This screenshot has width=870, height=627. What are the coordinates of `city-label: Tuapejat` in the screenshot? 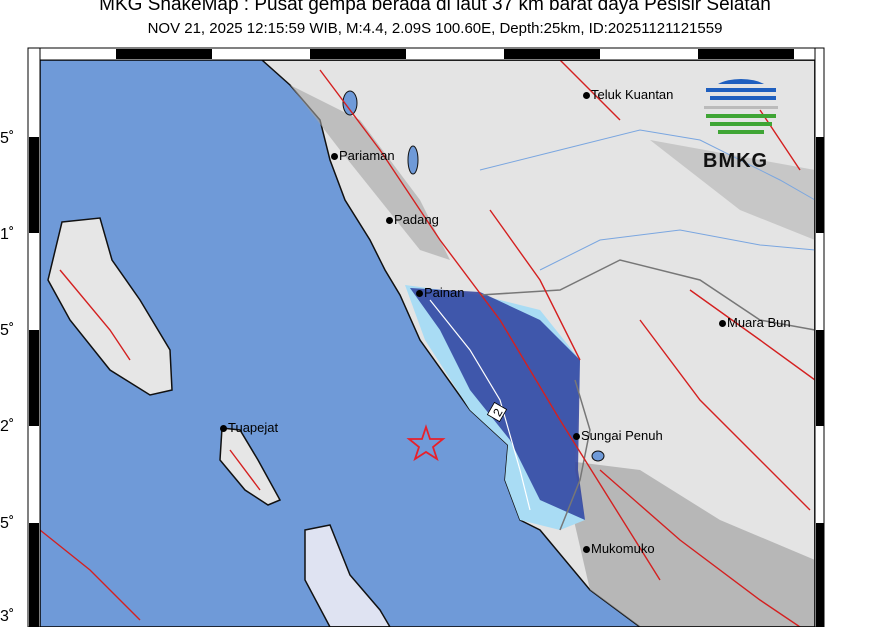 It's located at (249, 427).